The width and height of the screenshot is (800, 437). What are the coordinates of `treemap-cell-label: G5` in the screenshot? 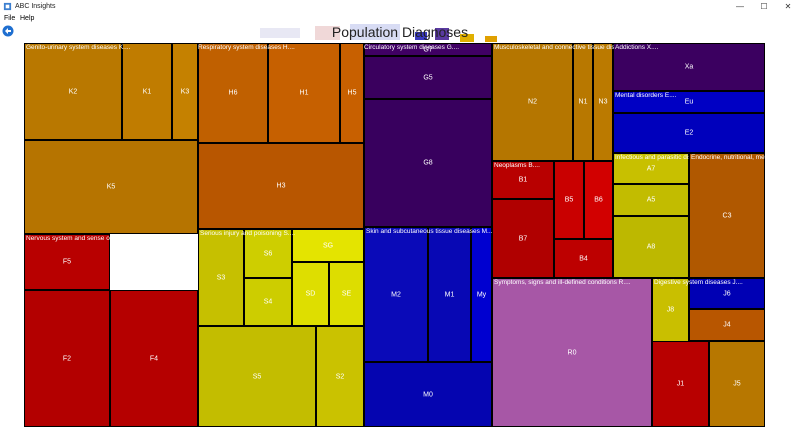 It's located at (428, 77).